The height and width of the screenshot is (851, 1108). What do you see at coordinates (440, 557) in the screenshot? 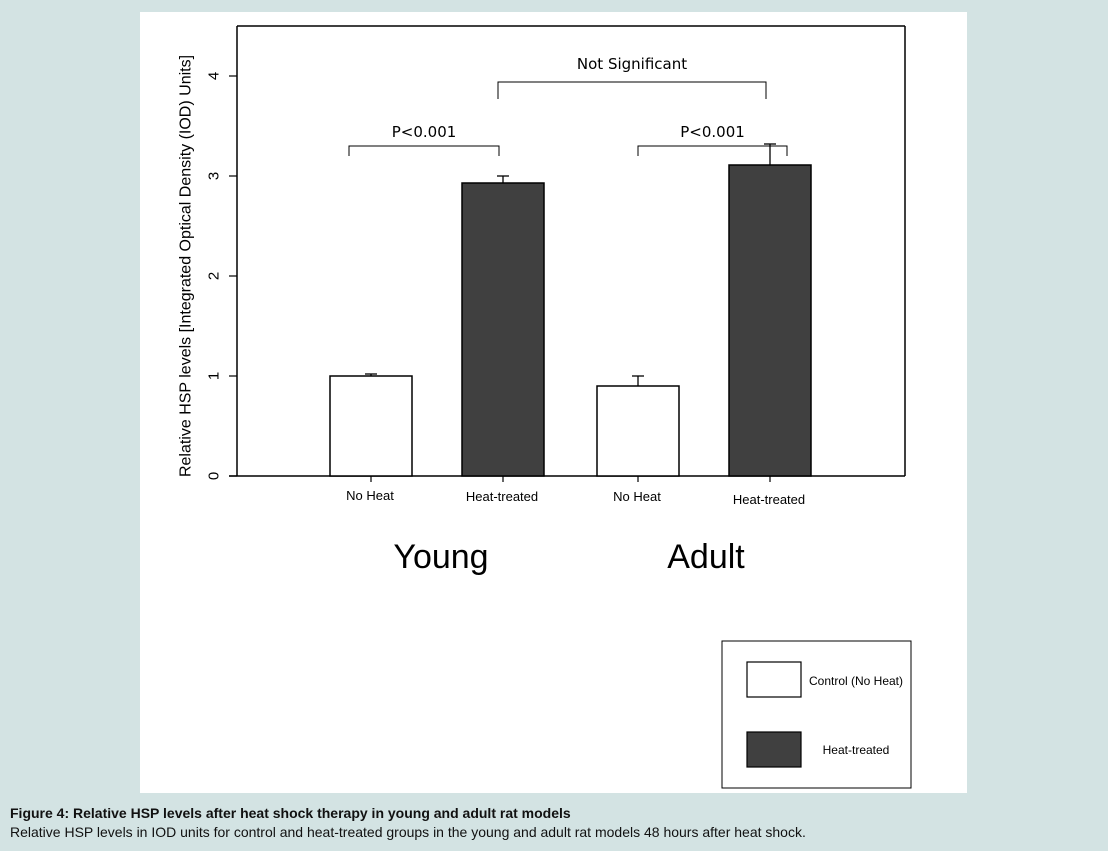
I see `group-label: Young` at bounding box center [440, 557].